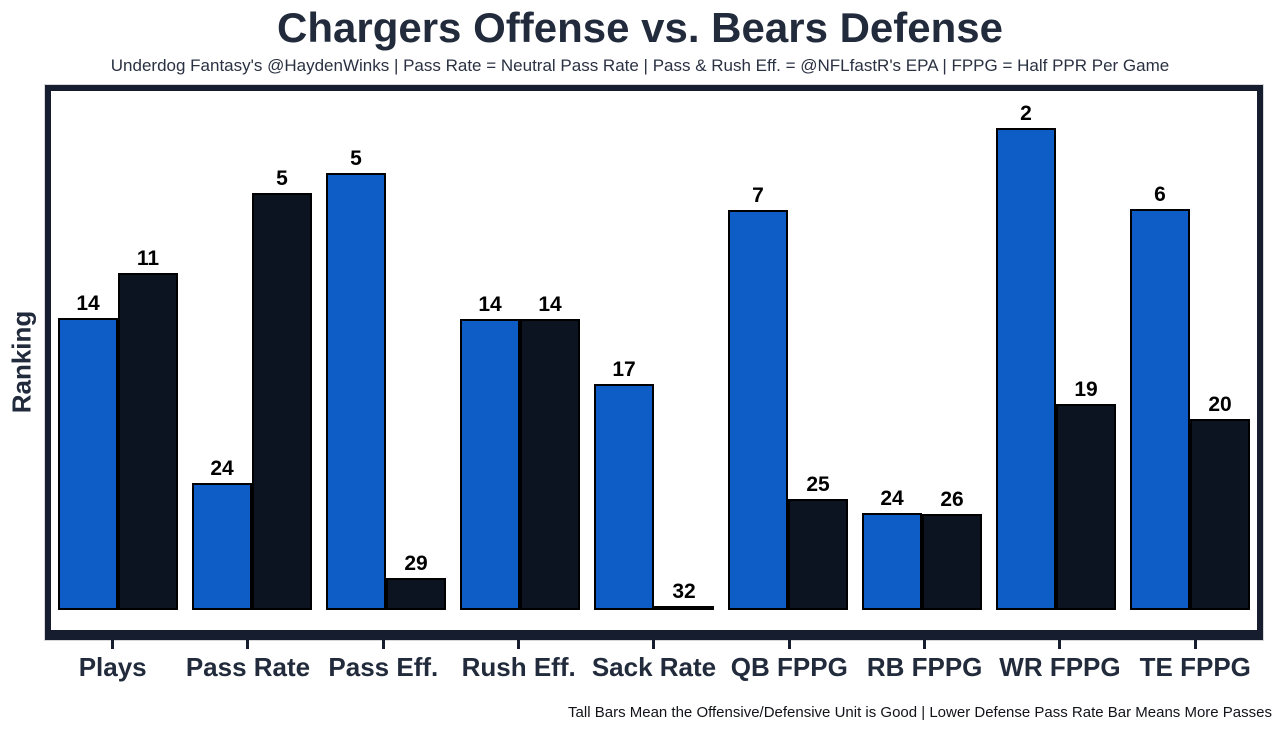 This screenshot has height=733, width=1280. Describe the element at coordinates (148, 441) in the screenshot. I see `bar-defense-plays` at that location.